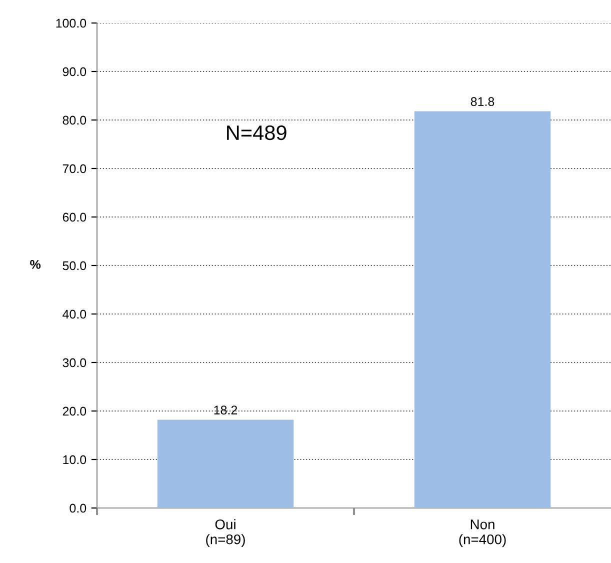 The height and width of the screenshot is (563, 611). I want to click on y-tick-label: 70.0, so click(74, 169).